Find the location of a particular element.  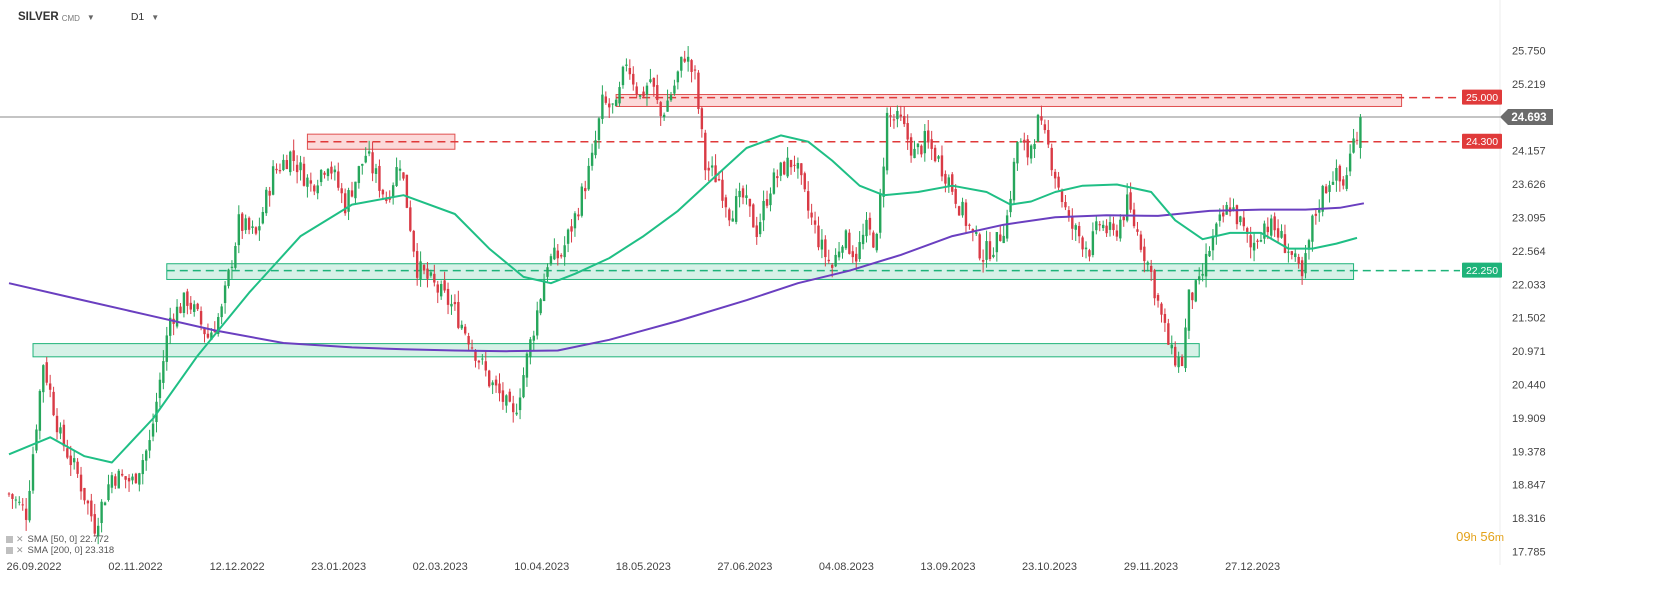

x-tick-label: 10.04.2023 is located at coordinates (541, 567).